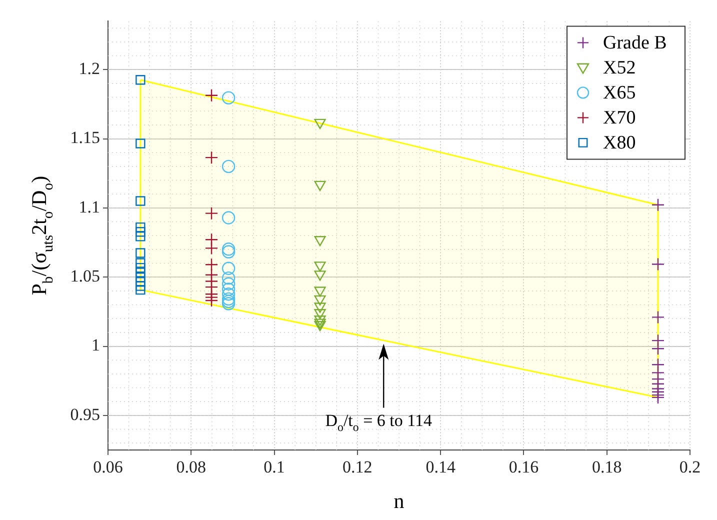  I want to click on y-tick-label: 1, so click(96, 345).